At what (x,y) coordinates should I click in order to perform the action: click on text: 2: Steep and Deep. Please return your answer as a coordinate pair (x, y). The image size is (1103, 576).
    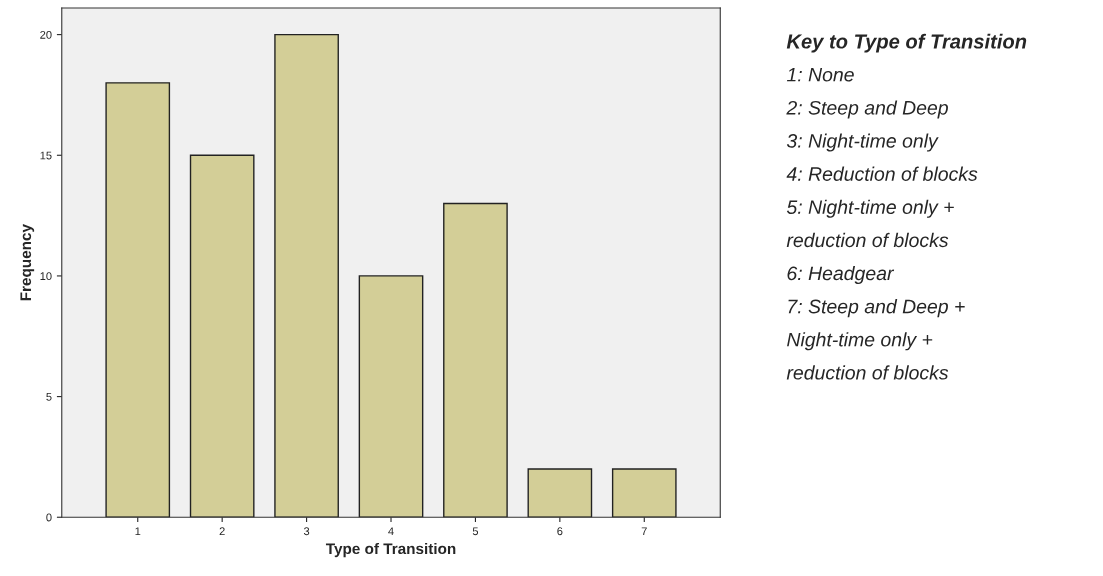
    Looking at the image, I should click on (867, 109).